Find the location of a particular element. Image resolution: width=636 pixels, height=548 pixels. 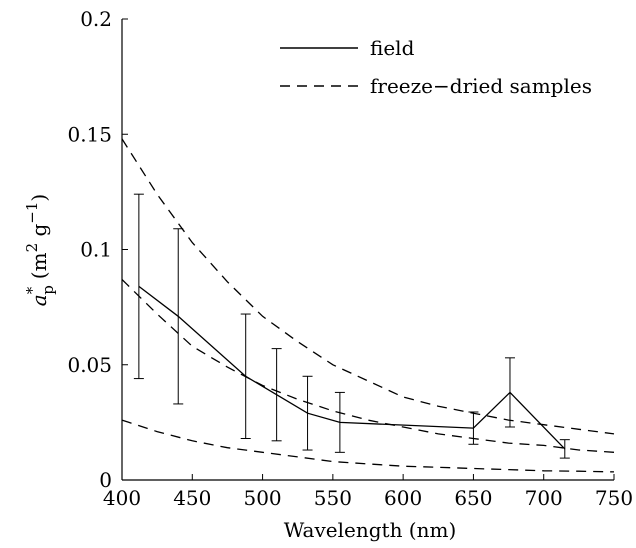

y-axis-unit-close: ) is located at coordinates (39, 198).